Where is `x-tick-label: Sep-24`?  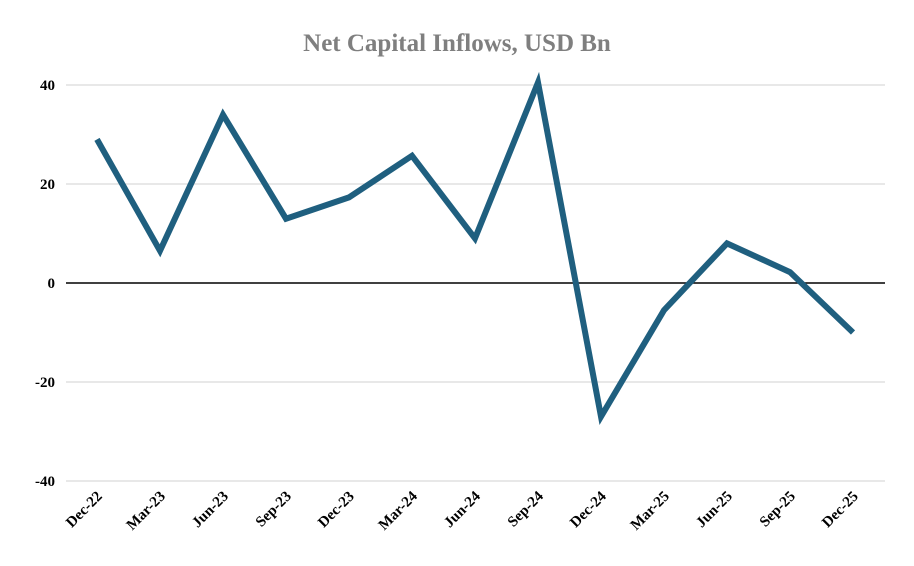
x-tick-label: Sep-24 is located at coordinates (526, 509).